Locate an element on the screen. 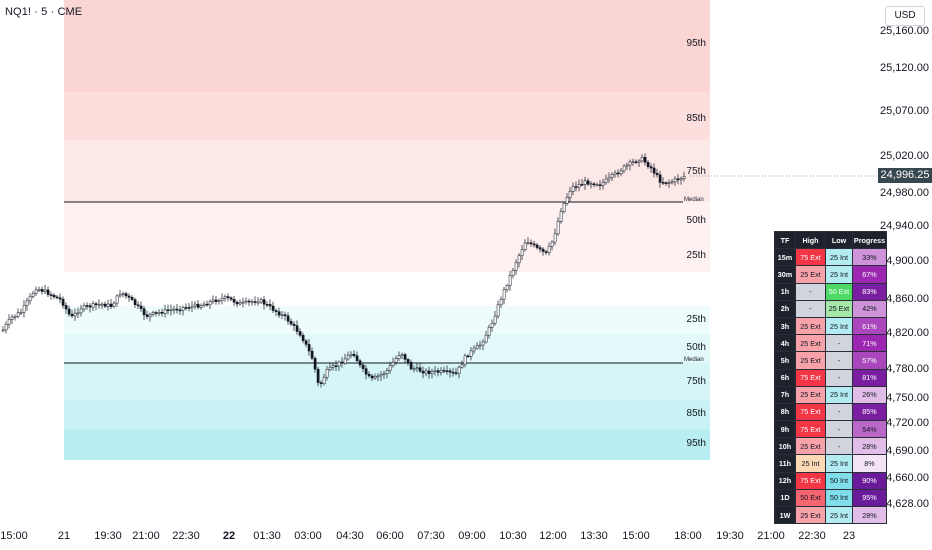  price-tick-label: 24,750.00 is located at coordinates (904, 398).